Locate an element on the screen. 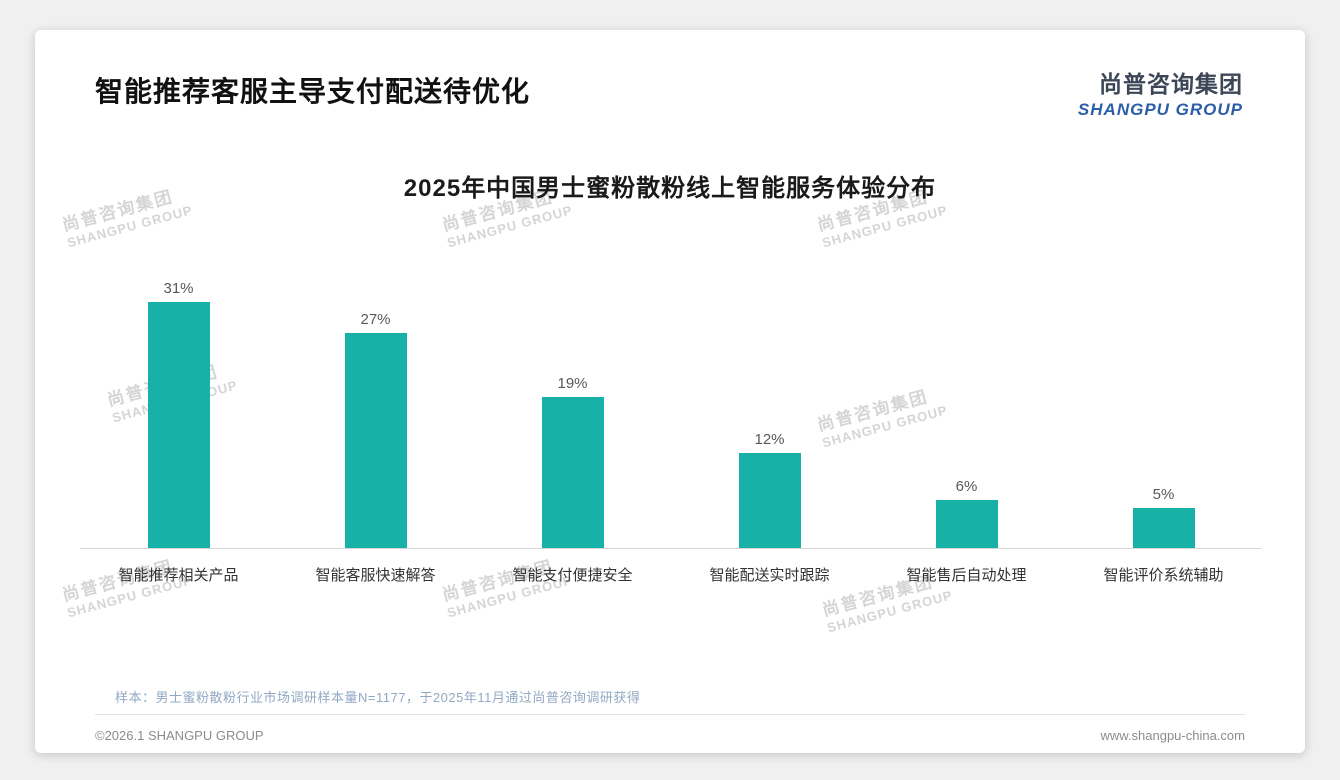  copyright-text: ©2026.1 SHANGPU GROUP is located at coordinates (179, 735).